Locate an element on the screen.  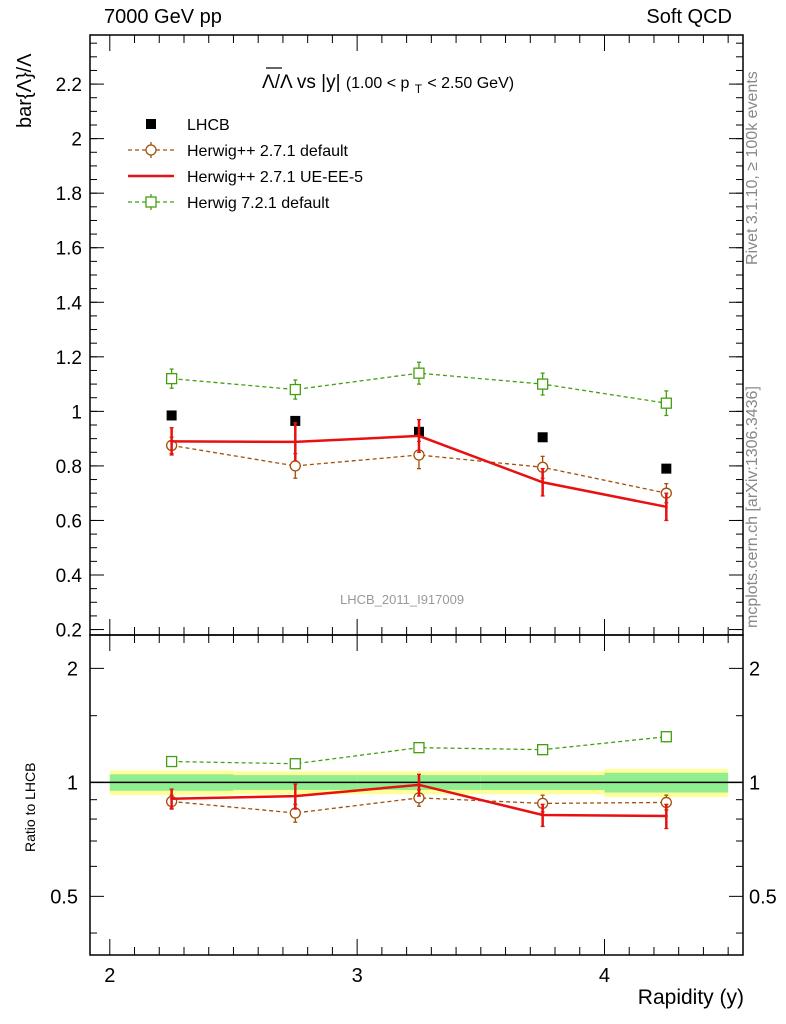
watermark-label: LHCB_2011_I917009 is located at coordinates (402, 599).